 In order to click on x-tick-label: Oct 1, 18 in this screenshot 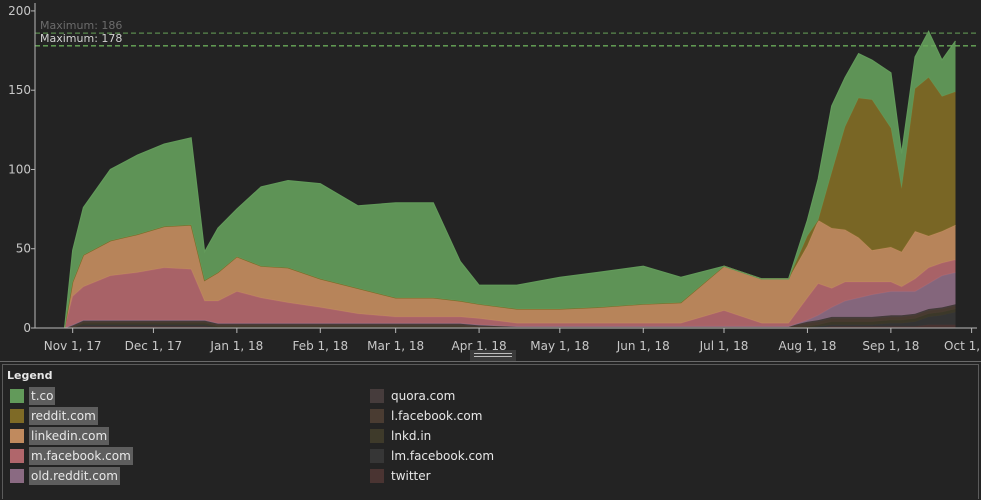, I will do `click(962, 346)`.